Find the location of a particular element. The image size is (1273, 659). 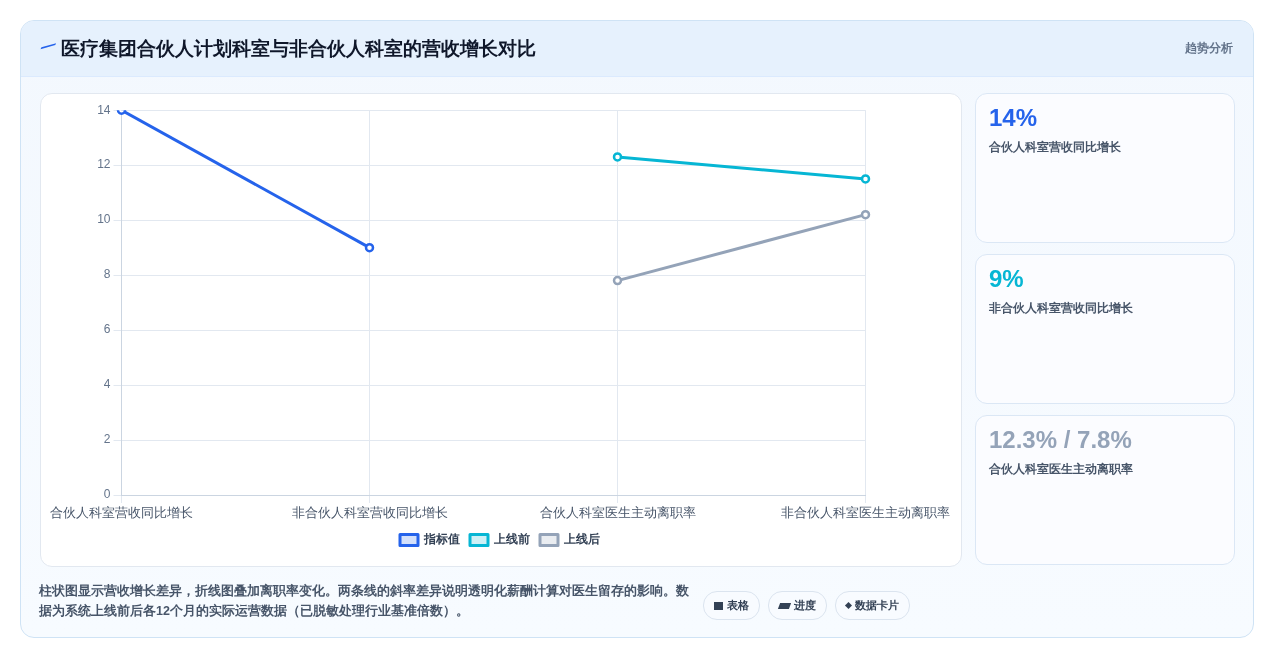

text: 非合伙人科室营收同比增长 is located at coordinates (1061, 308).